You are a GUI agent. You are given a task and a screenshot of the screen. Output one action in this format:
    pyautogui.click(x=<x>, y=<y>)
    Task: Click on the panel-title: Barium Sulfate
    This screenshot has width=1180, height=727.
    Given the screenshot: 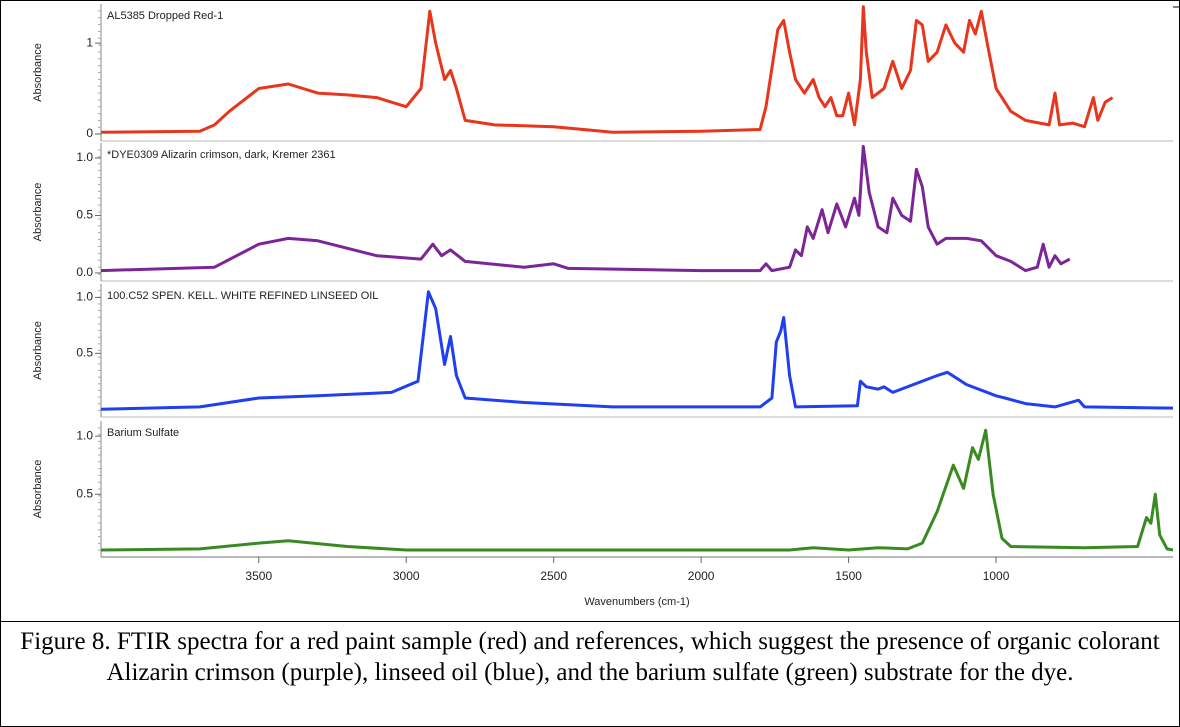 What is the action you would take?
    pyautogui.click(x=143, y=433)
    